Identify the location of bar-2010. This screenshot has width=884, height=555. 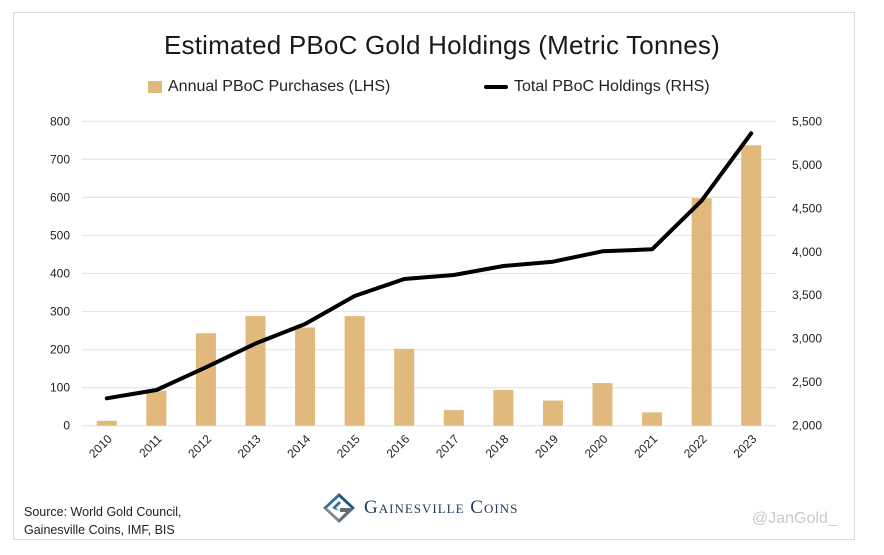
(106, 423).